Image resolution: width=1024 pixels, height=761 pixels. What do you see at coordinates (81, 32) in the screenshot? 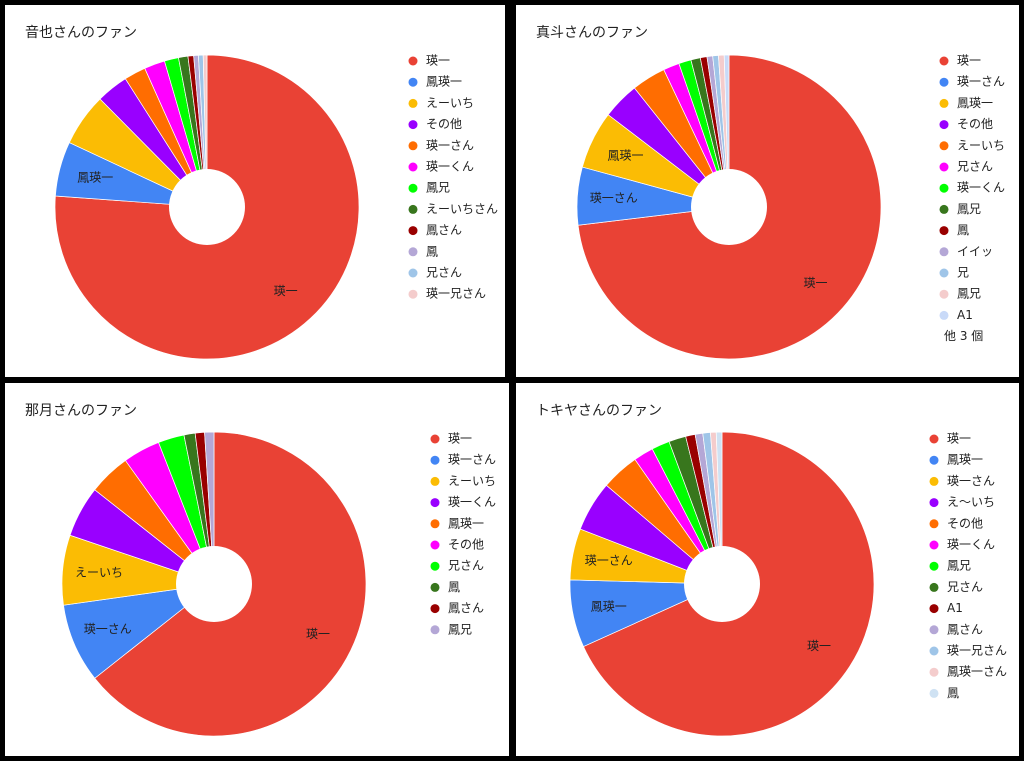
I see `chart-title: 音也さんのファン` at bounding box center [81, 32].